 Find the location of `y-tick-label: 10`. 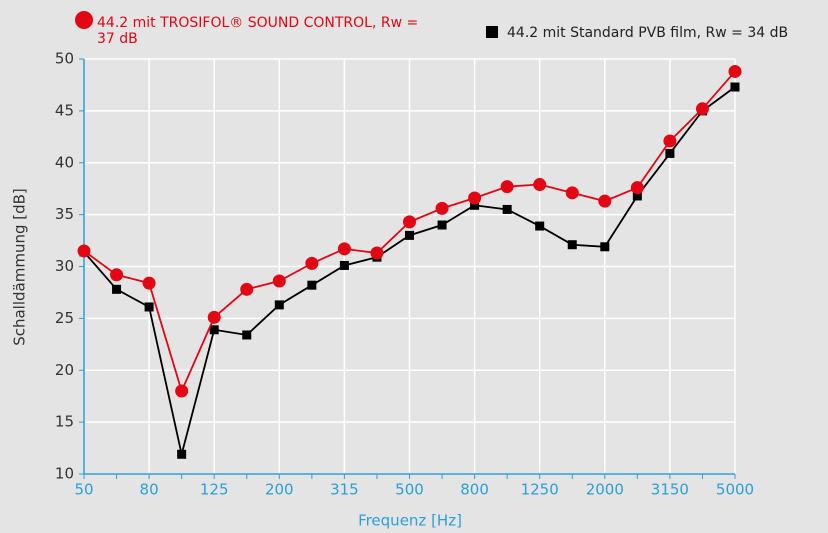

y-tick-label: 10 is located at coordinates (64, 474).